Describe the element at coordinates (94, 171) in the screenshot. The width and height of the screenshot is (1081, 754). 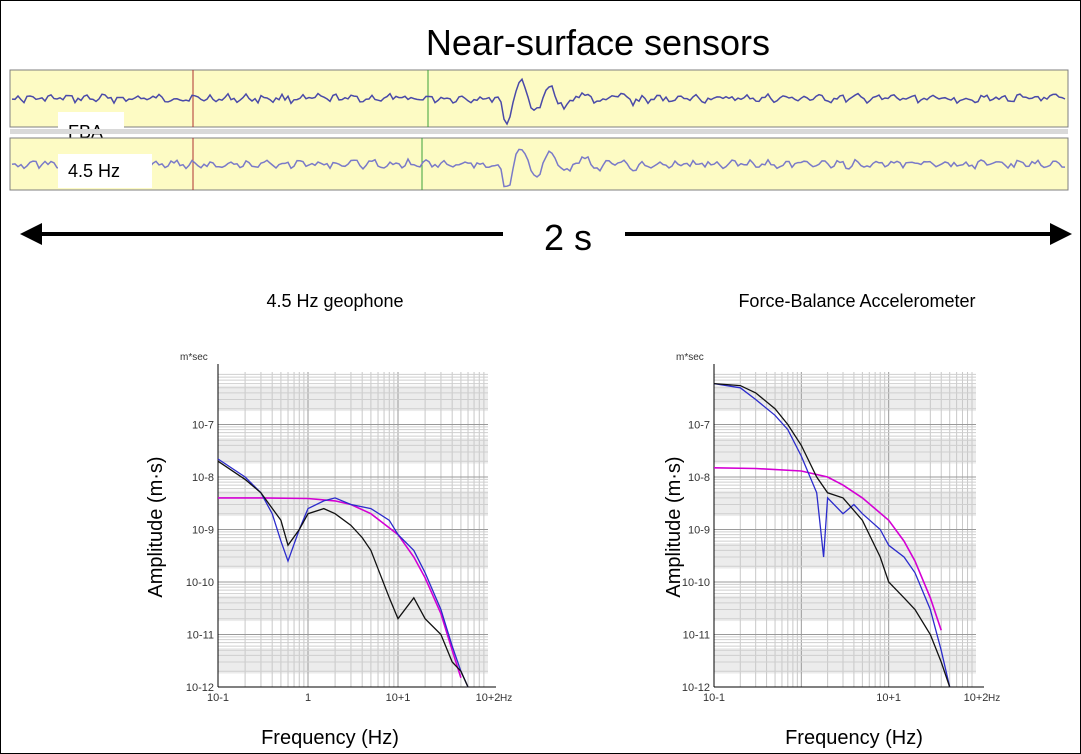
I see `trace-label: 4.5 Hz` at that location.